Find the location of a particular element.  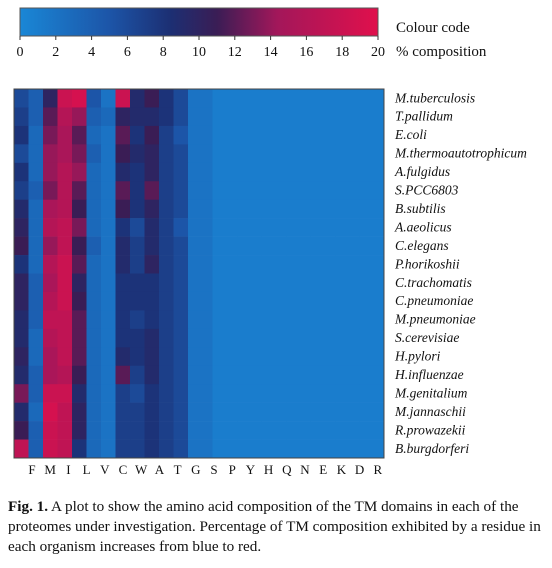

colorbar-tick-label: 4 is located at coordinates (91, 52).